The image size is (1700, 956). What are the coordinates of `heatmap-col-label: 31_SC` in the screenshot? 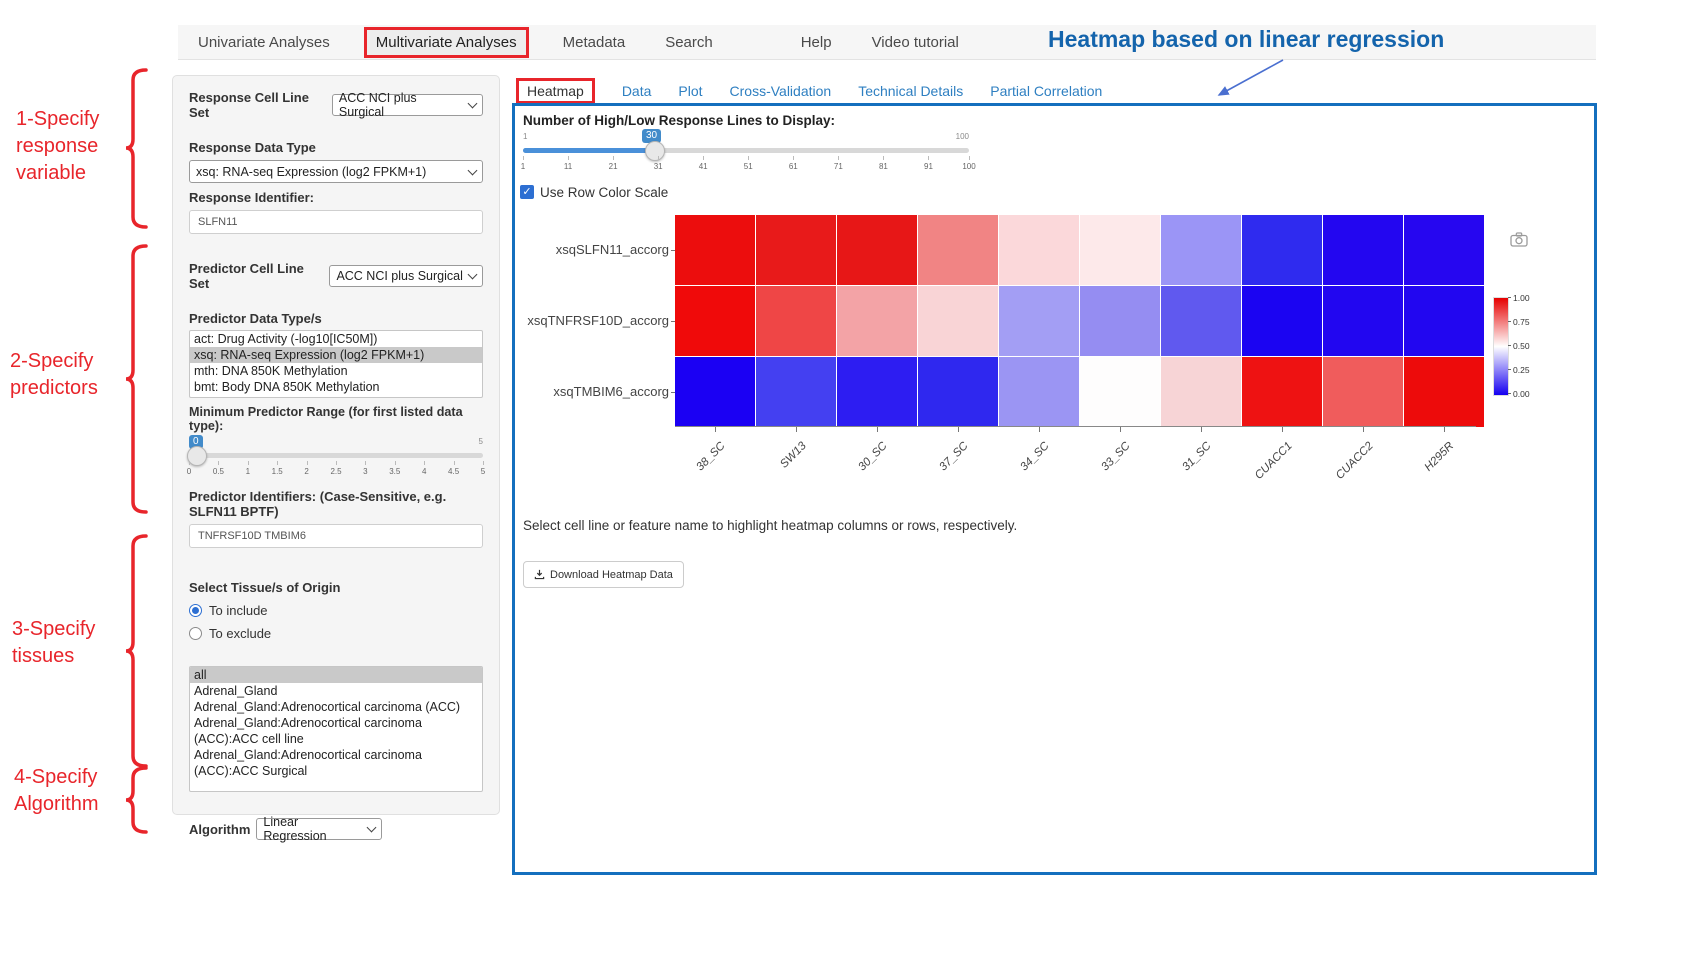 It's located at (1197, 457).